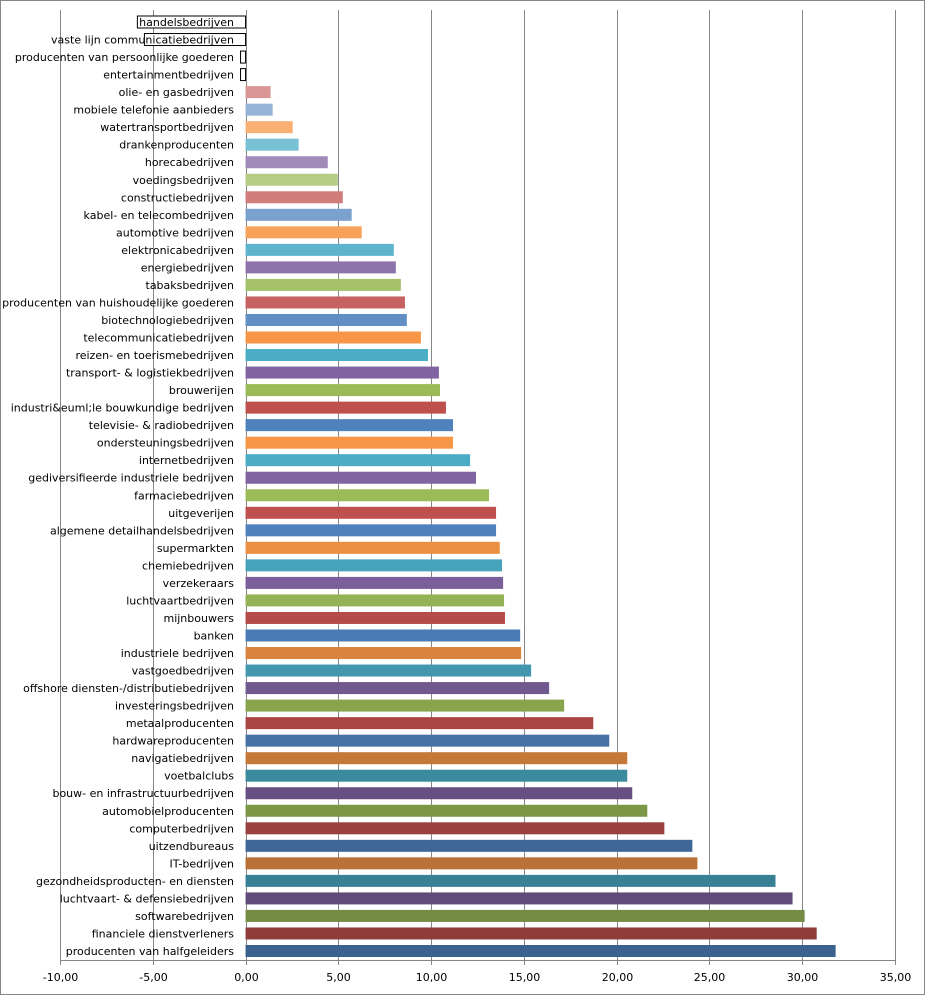 This screenshot has width=925, height=995. Describe the element at coordinates (189, 162) in the screenshot. I see `category-label: horecabedrijven` at that location.